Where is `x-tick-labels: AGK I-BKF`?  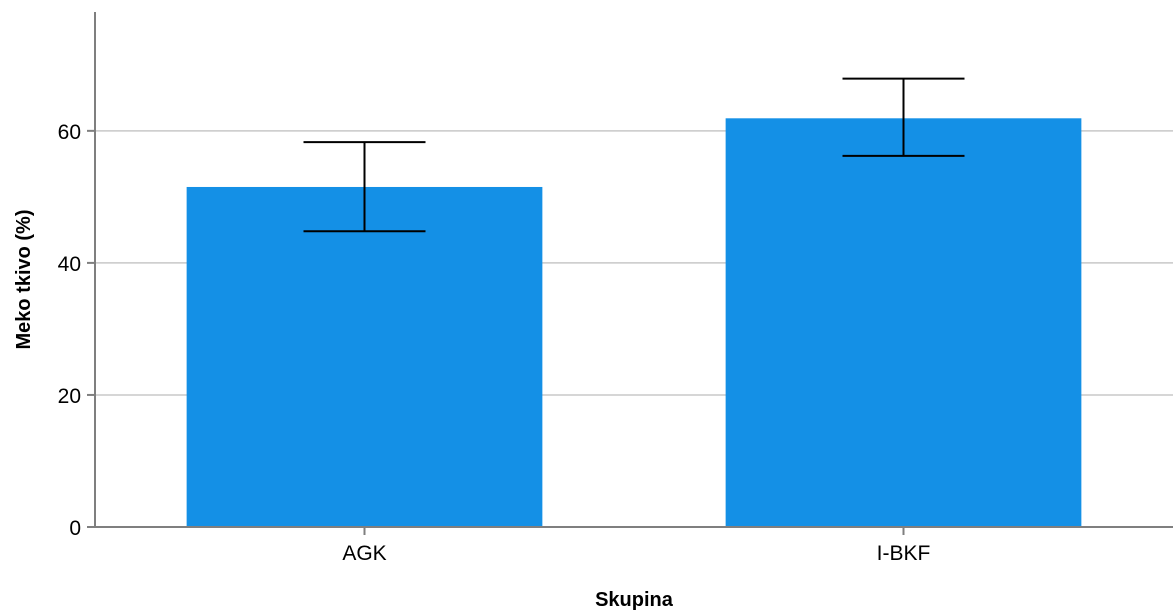 x-tick-labels: AGK I-BKF is located at coordinates (636, 546).